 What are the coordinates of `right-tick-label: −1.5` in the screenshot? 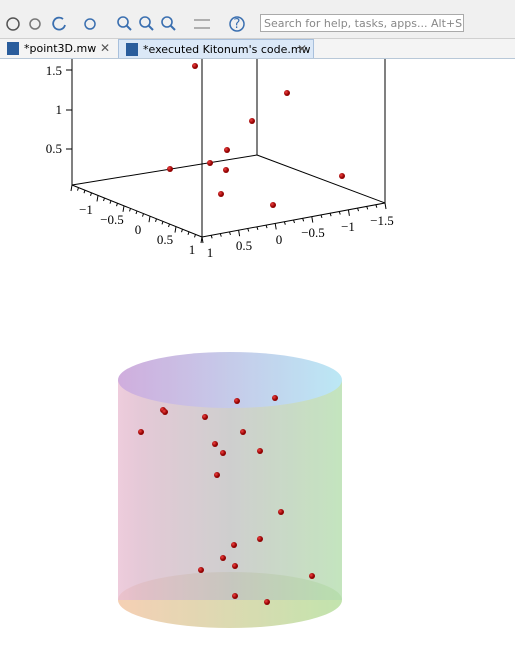 It's located at (382, 220).